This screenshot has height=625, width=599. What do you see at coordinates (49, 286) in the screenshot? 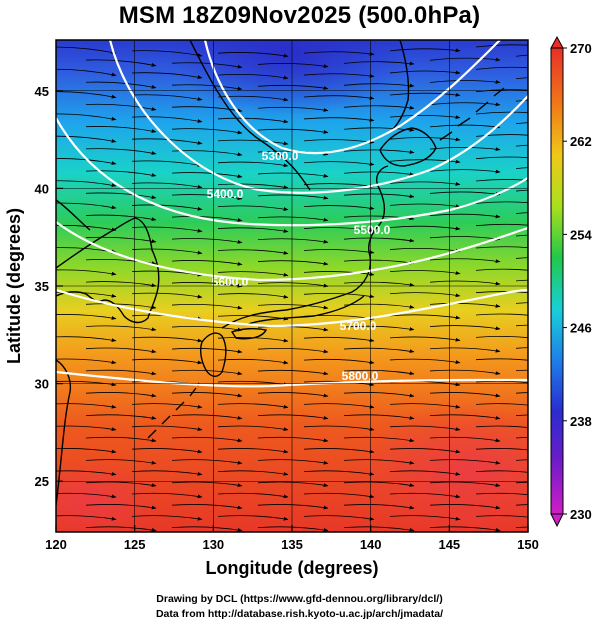
I see `y-axis: 25 30 35 40 45` at bounding box center [49, 286].